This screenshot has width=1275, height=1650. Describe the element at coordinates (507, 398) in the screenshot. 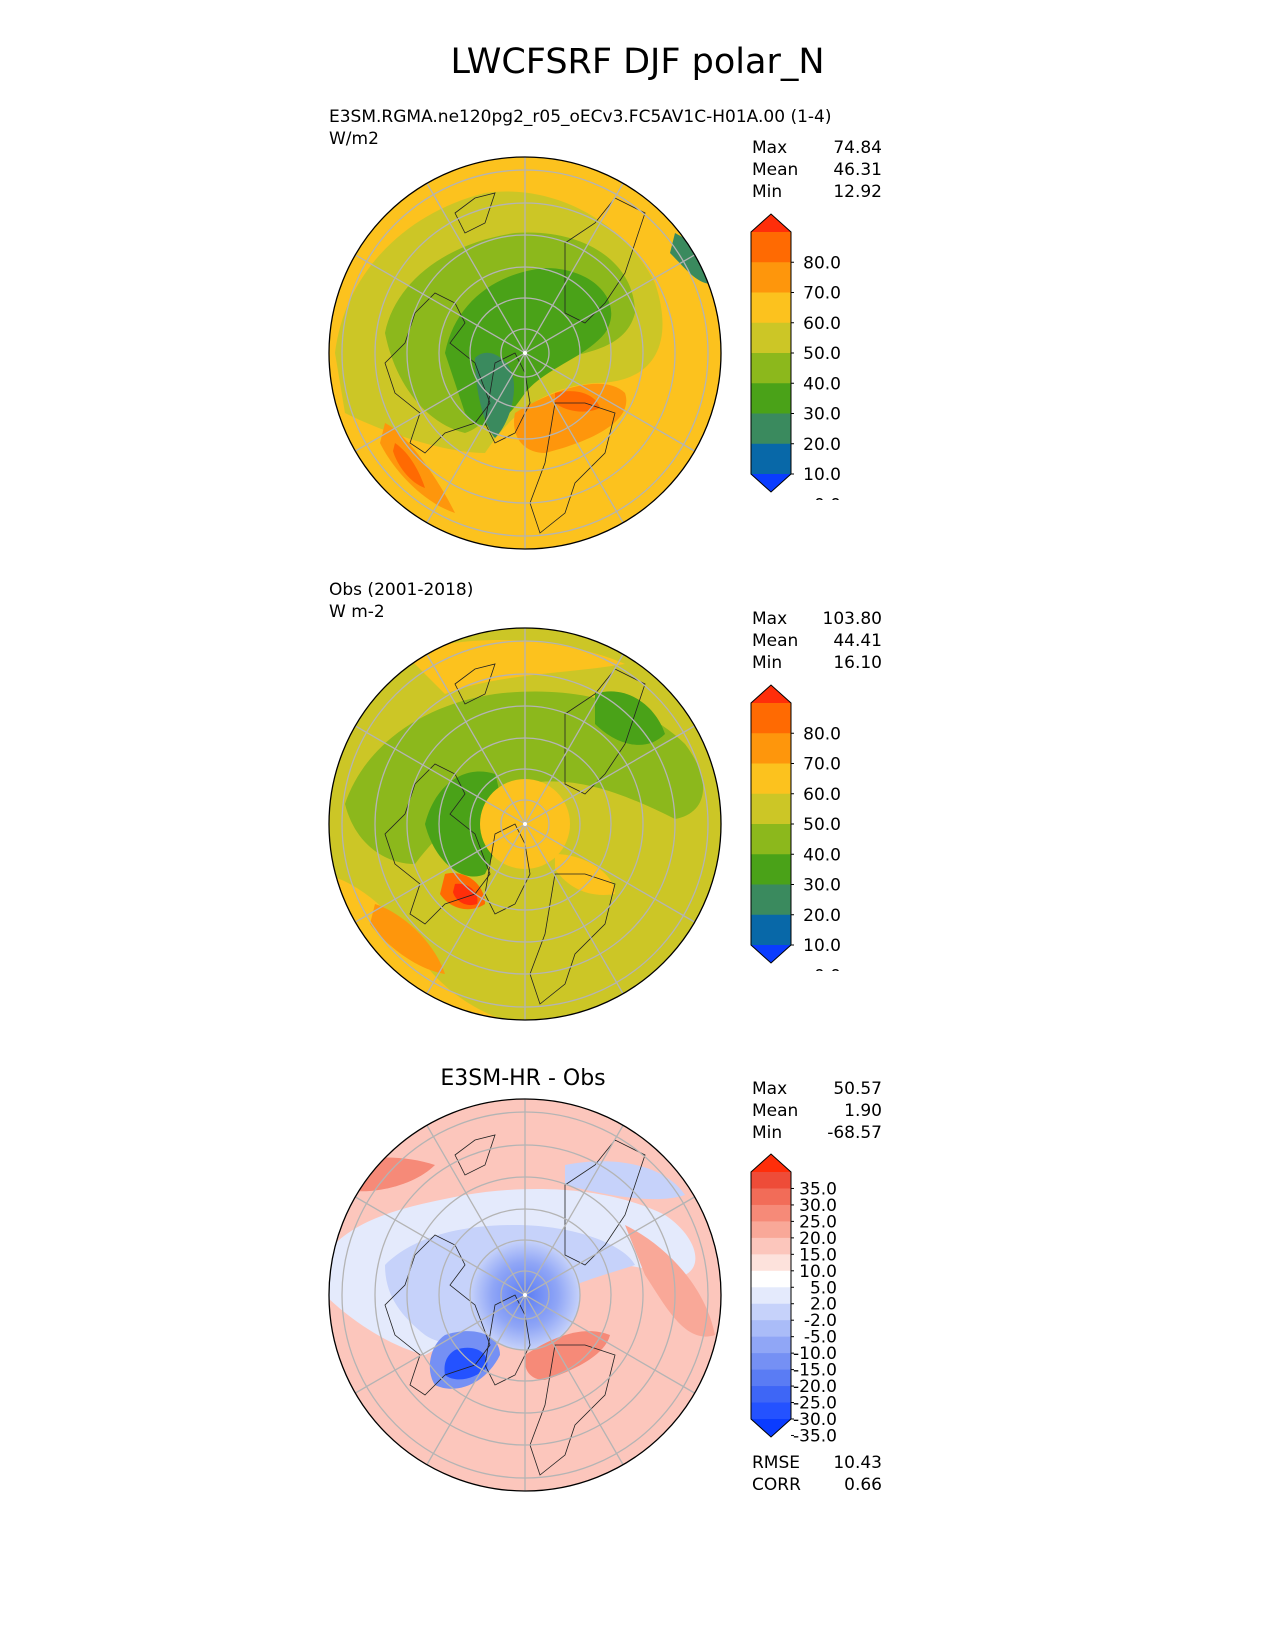

I see `panel1-coastline-greenland` at that location.